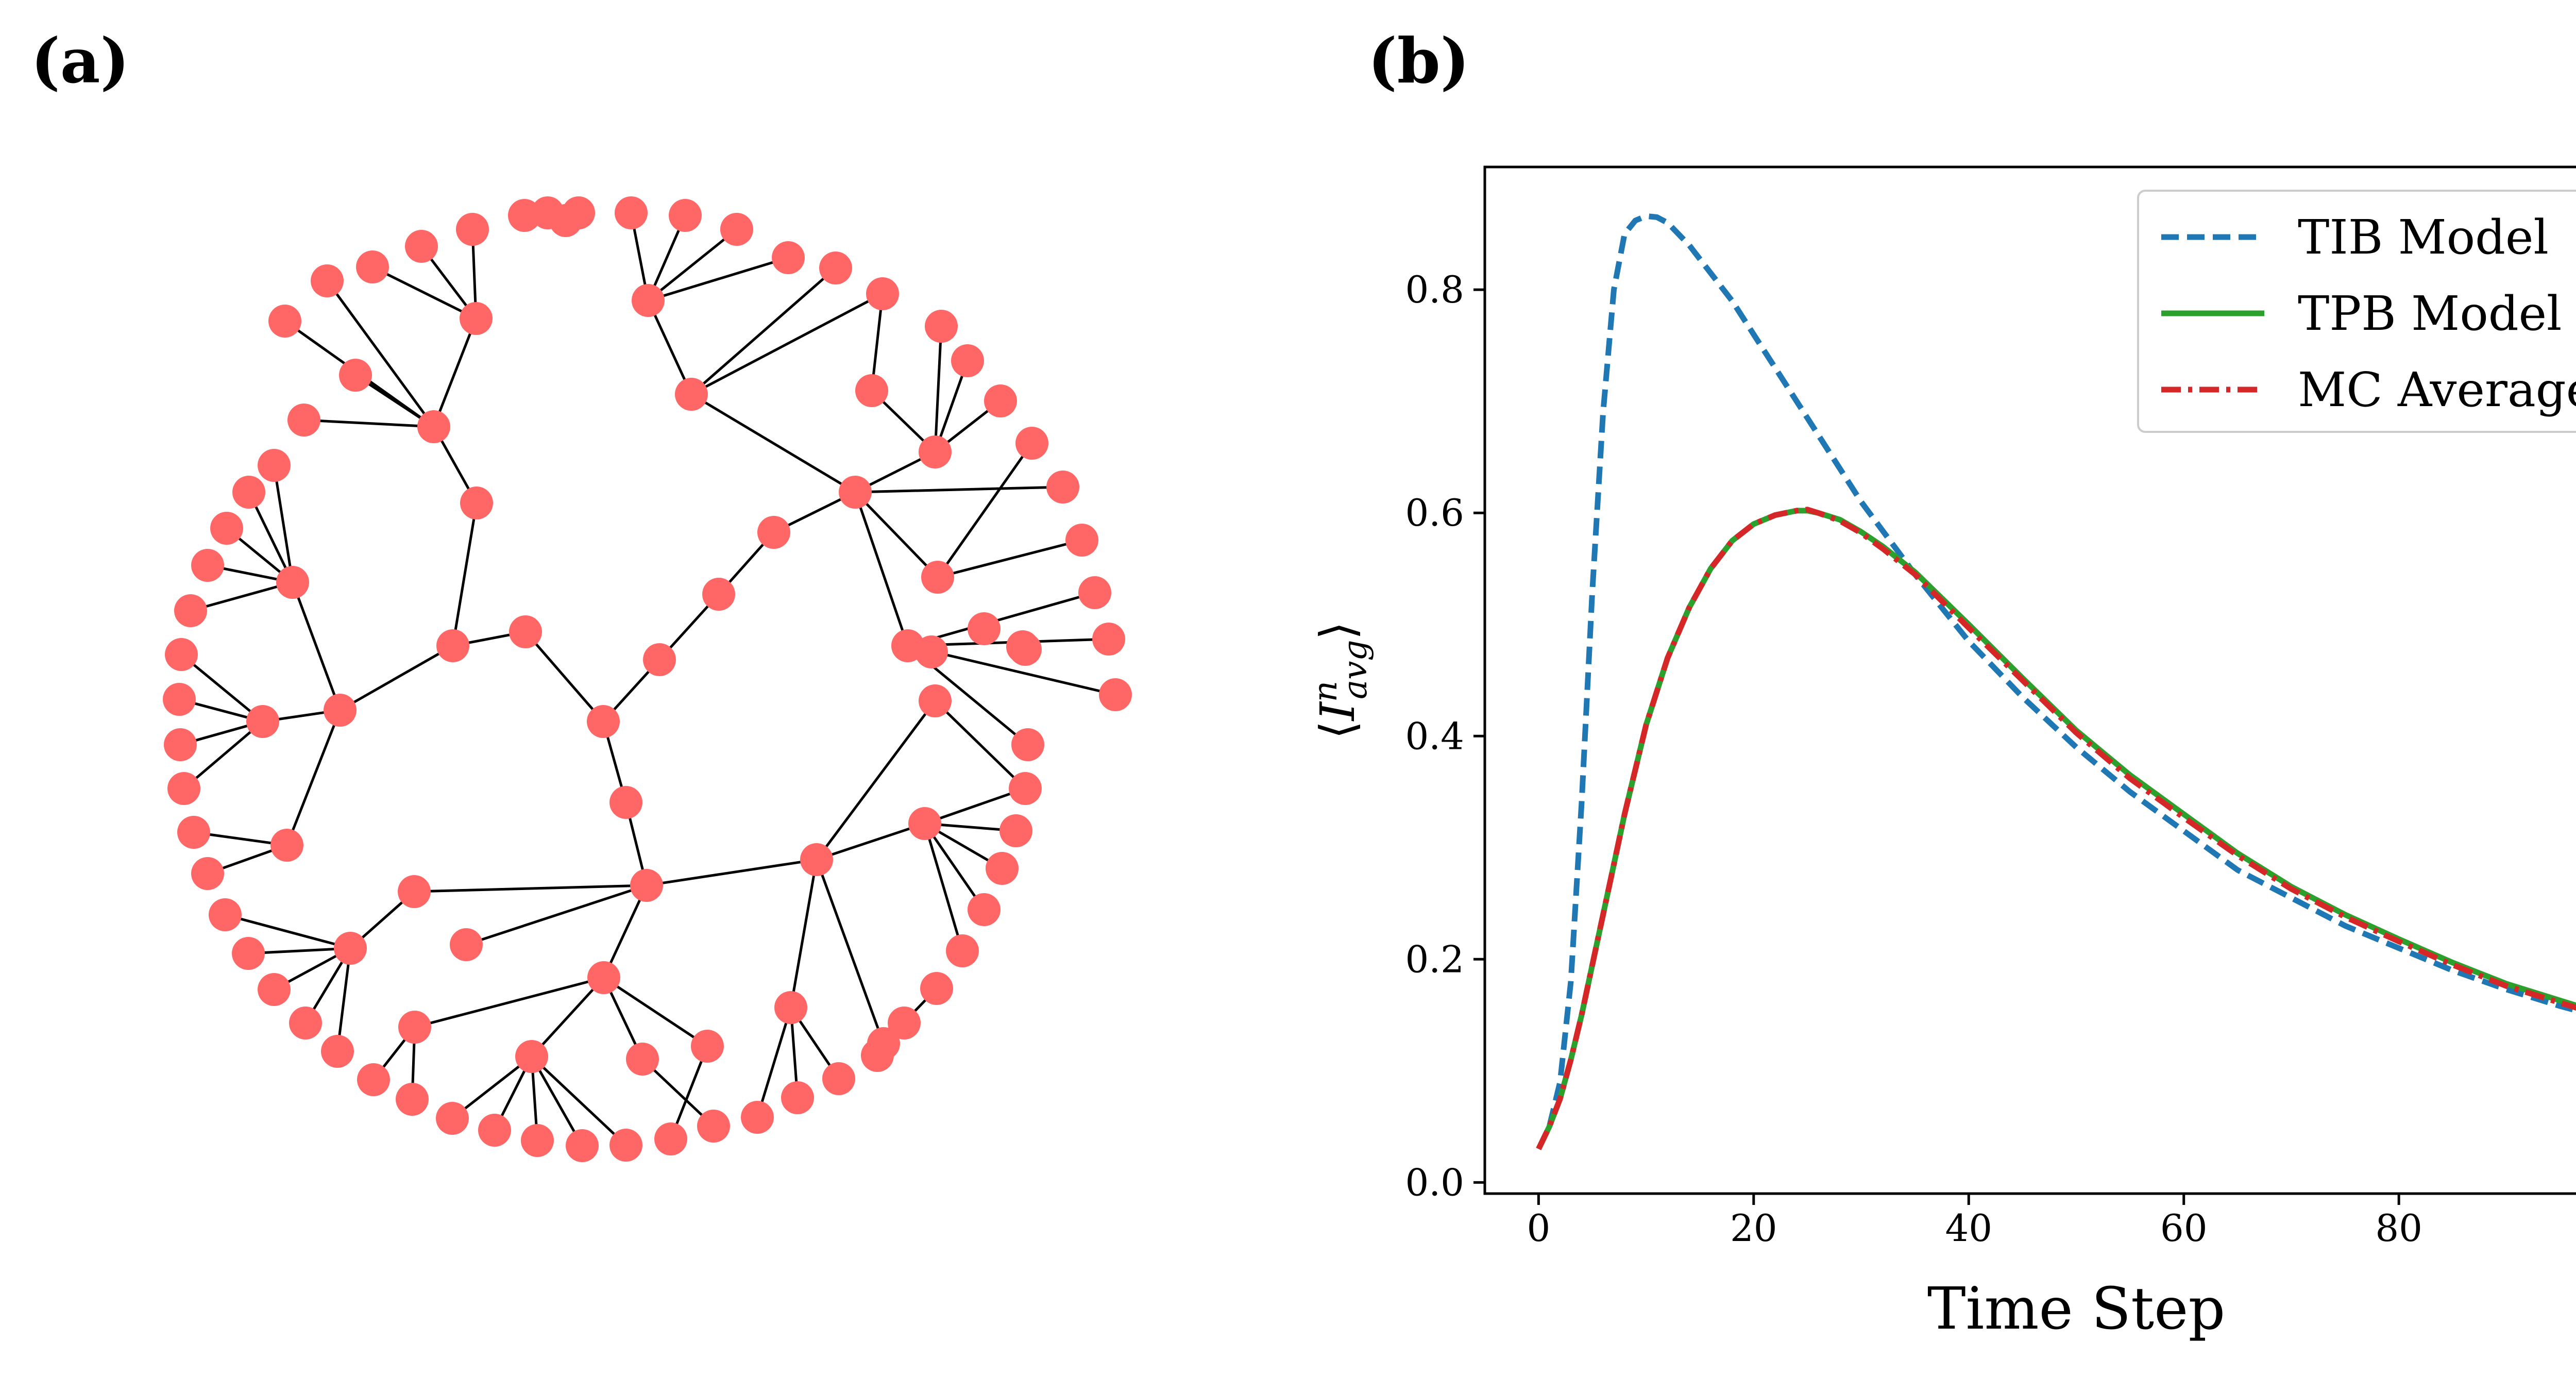  I want to click on legend-box, so click(2356, 311).